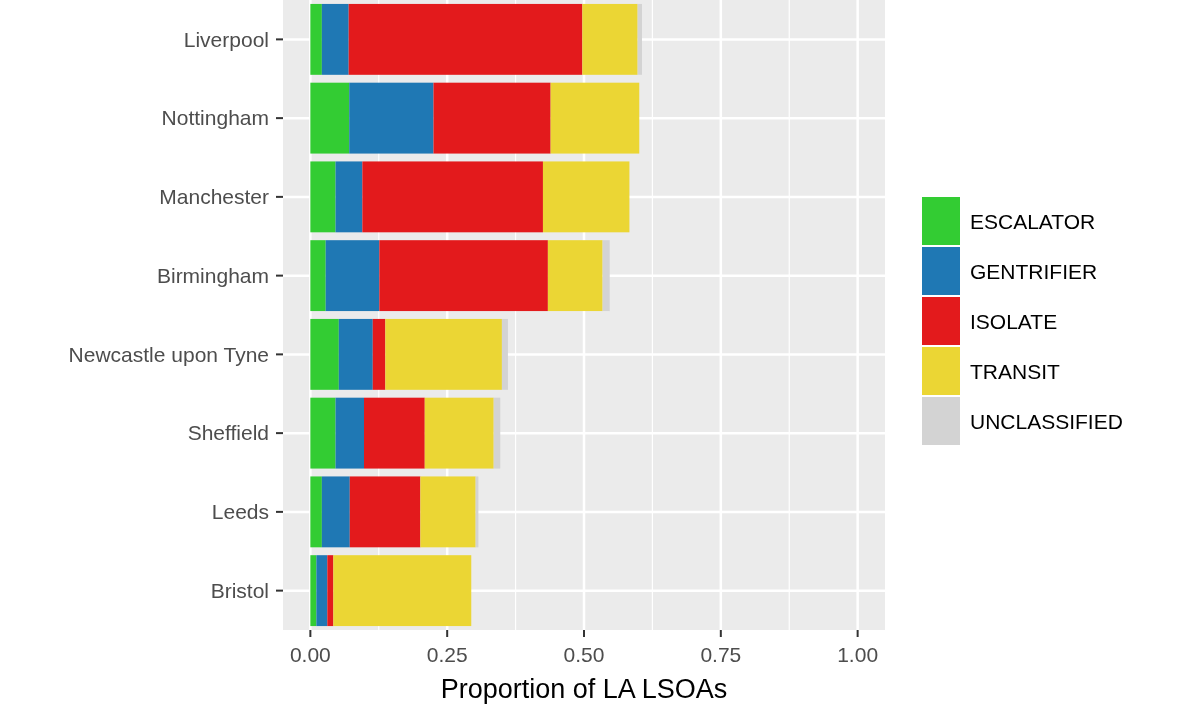 The width and height of the screenshot is (1182, 709). I want to click on x-axis-title: Proportion of LA LSOAs, so click(584, 689).